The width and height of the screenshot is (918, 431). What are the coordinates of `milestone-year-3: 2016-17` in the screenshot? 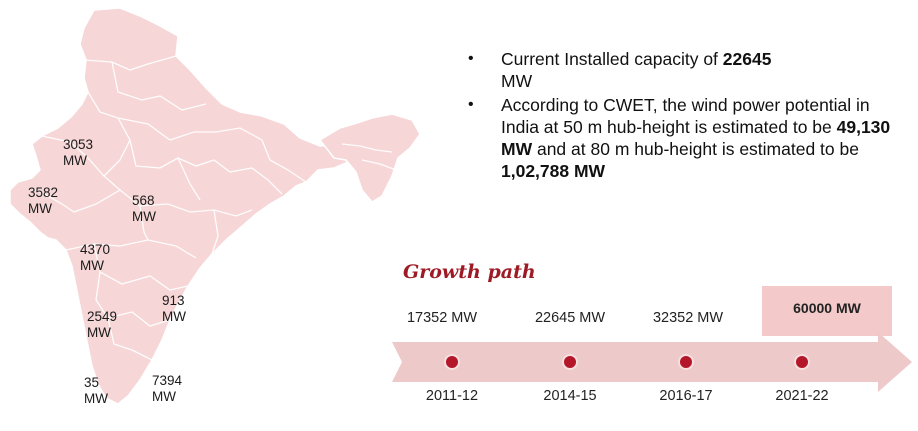 It's located at (686, 396).